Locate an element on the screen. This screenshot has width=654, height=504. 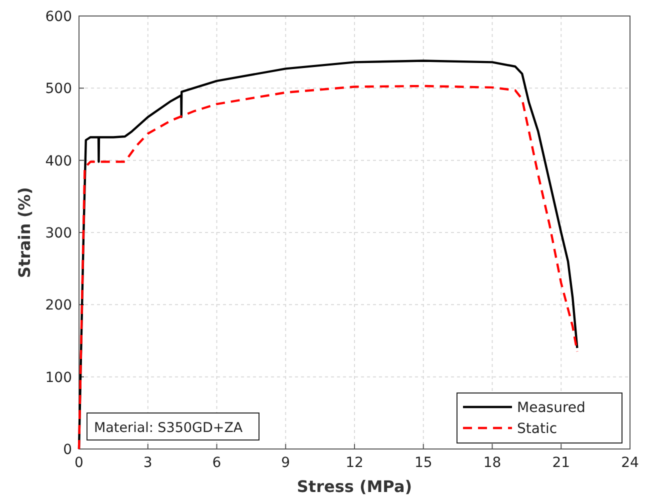
x-tick-label: 24 is located at coordinates (630, 463).